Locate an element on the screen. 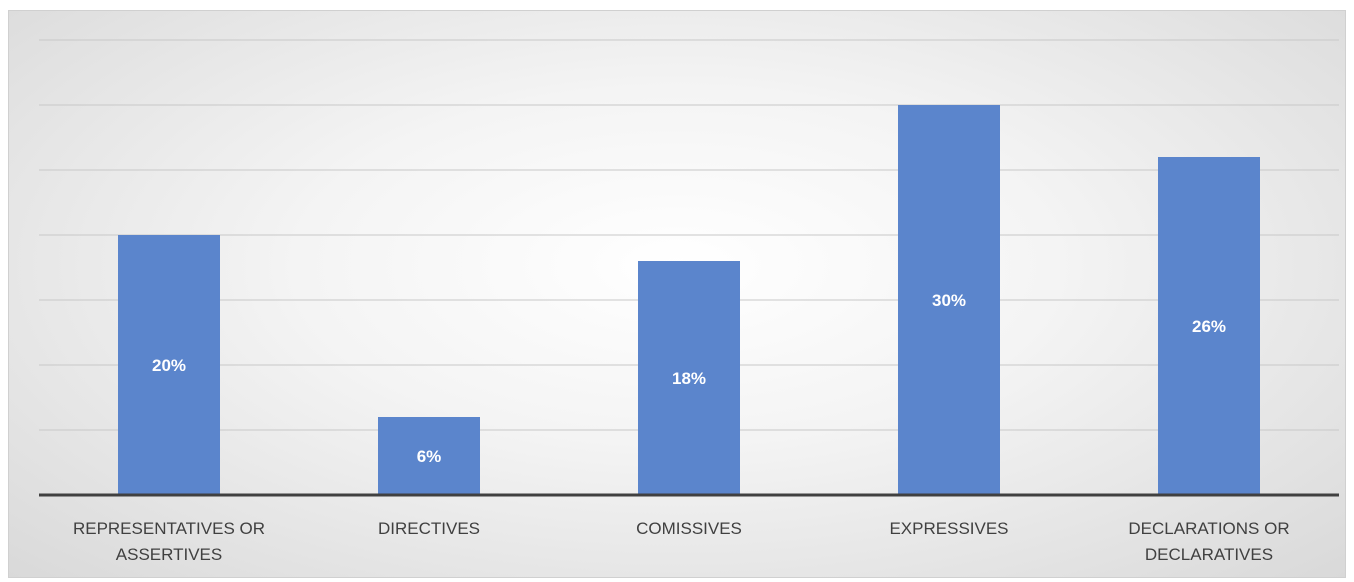  category-label: DIRECTIVES is located at coordinates (429, 528).